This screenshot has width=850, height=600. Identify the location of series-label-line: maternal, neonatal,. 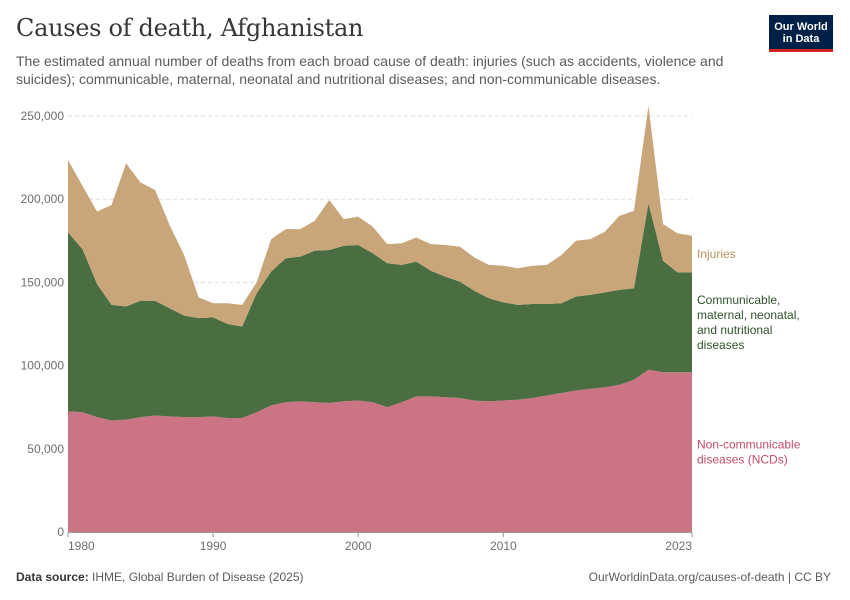
(748, 315).